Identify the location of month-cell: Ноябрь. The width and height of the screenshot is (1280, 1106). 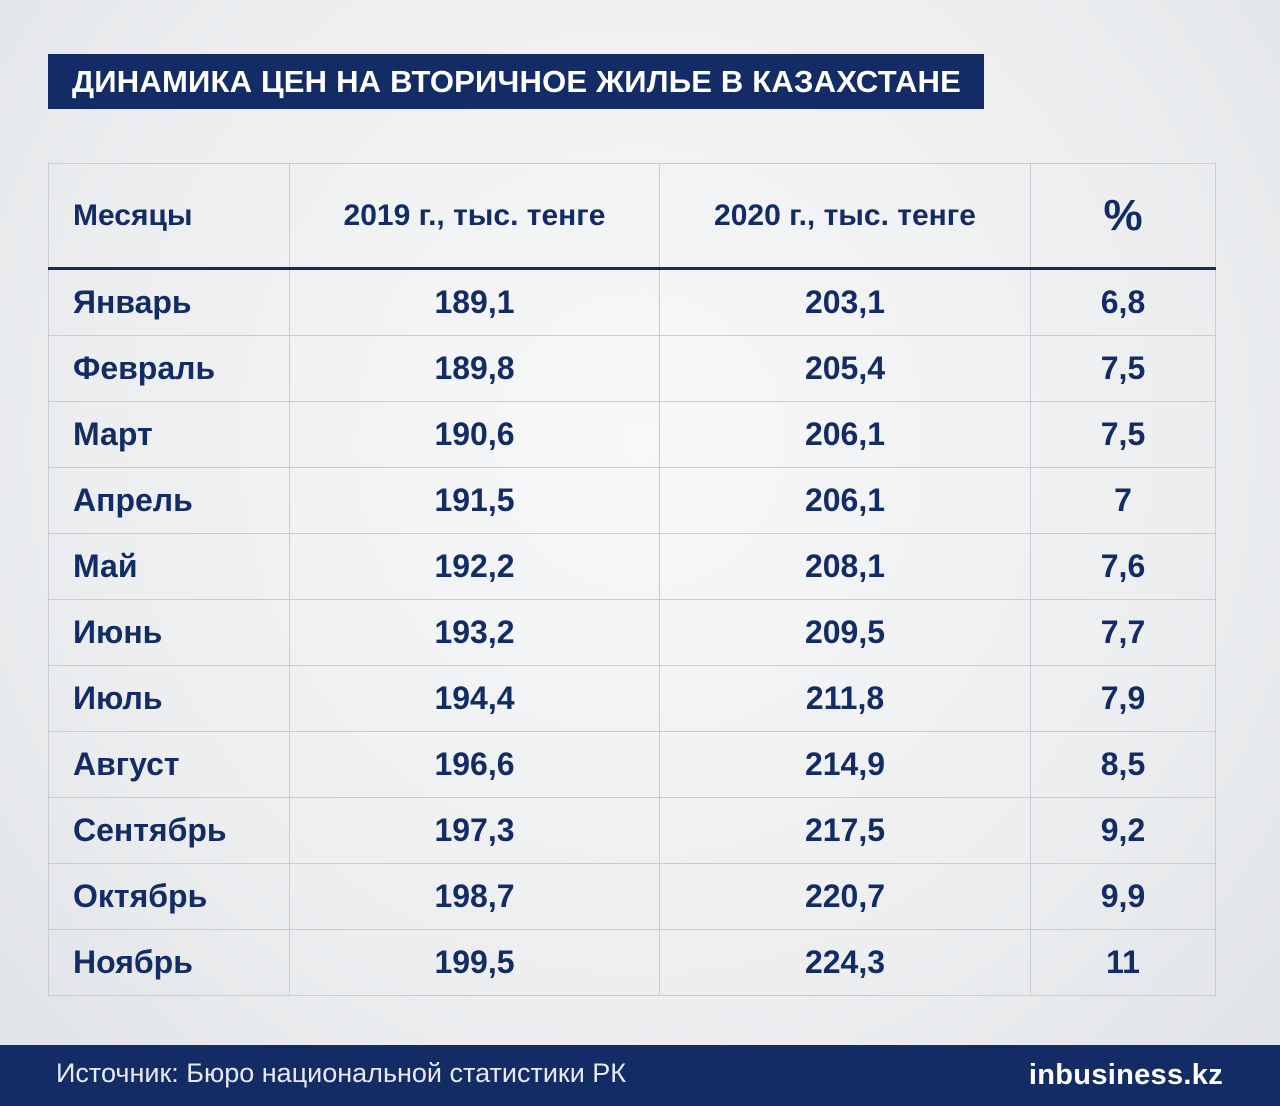
(169, 962).